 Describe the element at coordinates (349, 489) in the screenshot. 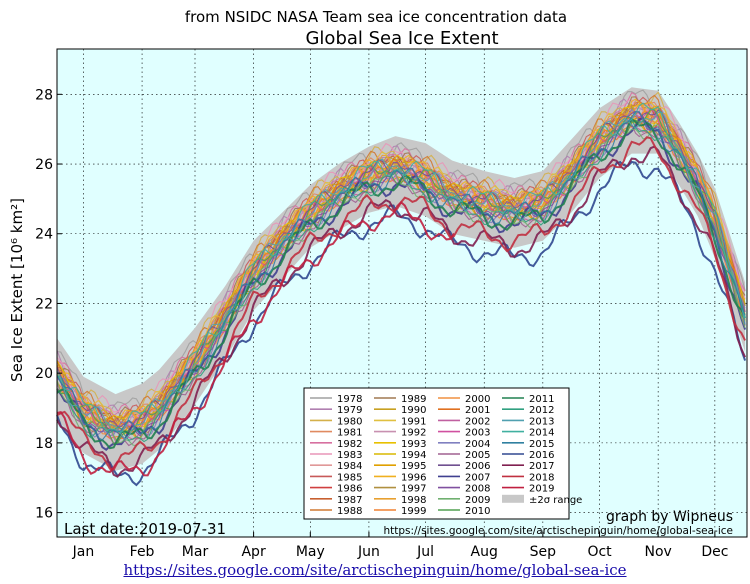

I see `legend-label: 1986` at that location.